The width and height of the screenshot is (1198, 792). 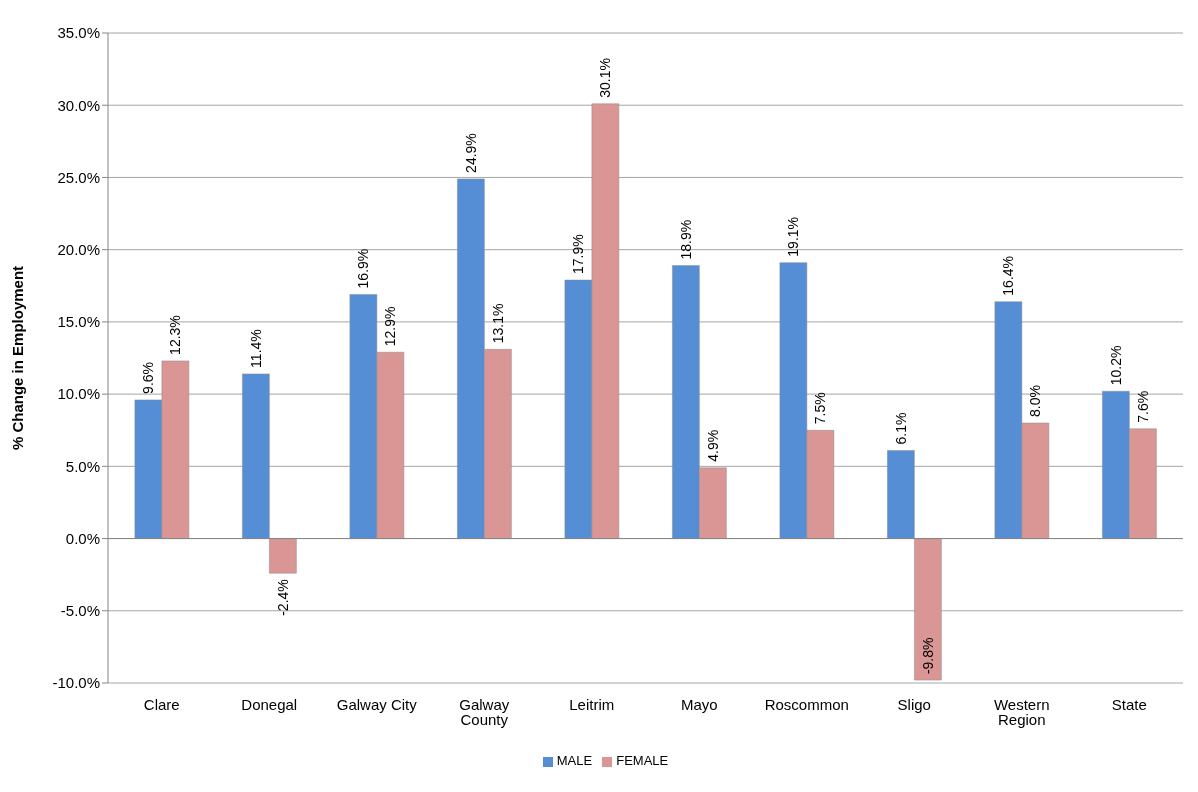 I want to click on data-label: 24.9%, so click(x=470, y=153).